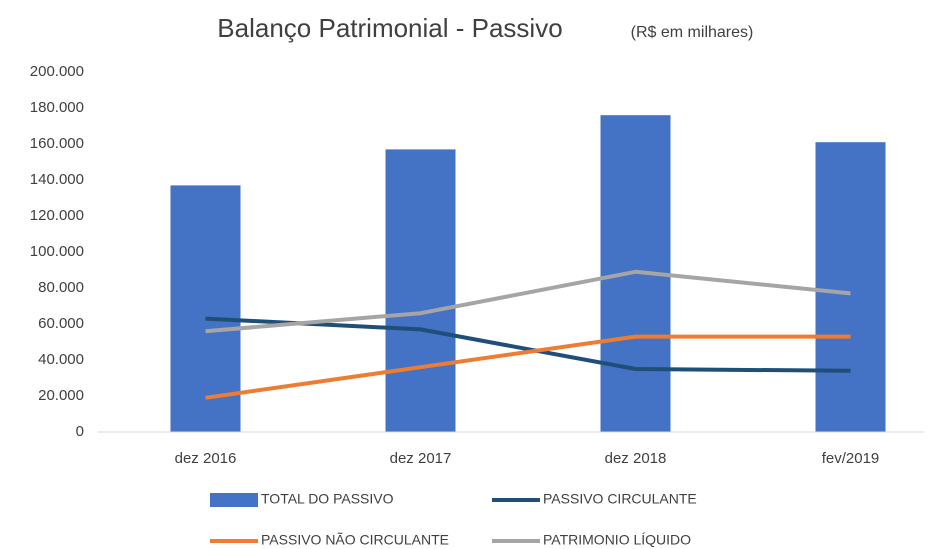 Image resolution: width=934 pixels, height=549 pixels. I want to click on x-tick-label: fev/2019, so click(851, 458).